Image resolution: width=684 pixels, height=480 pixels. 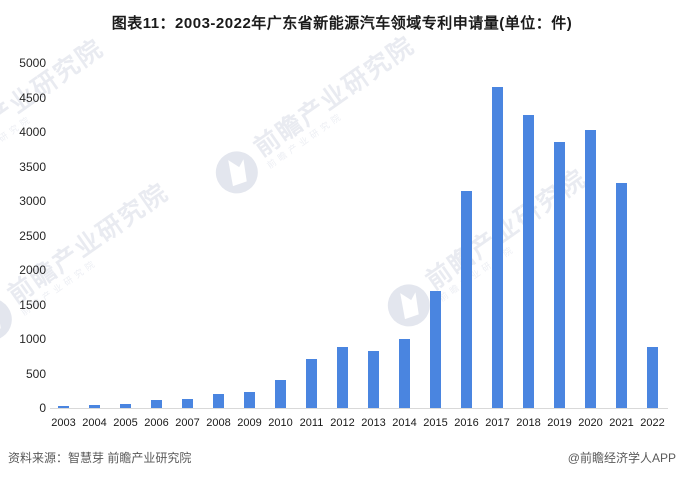 What do you see at coordinates (63, 407) in the screenshot?
I see `bar-2003` at bounding box center [63, 407].